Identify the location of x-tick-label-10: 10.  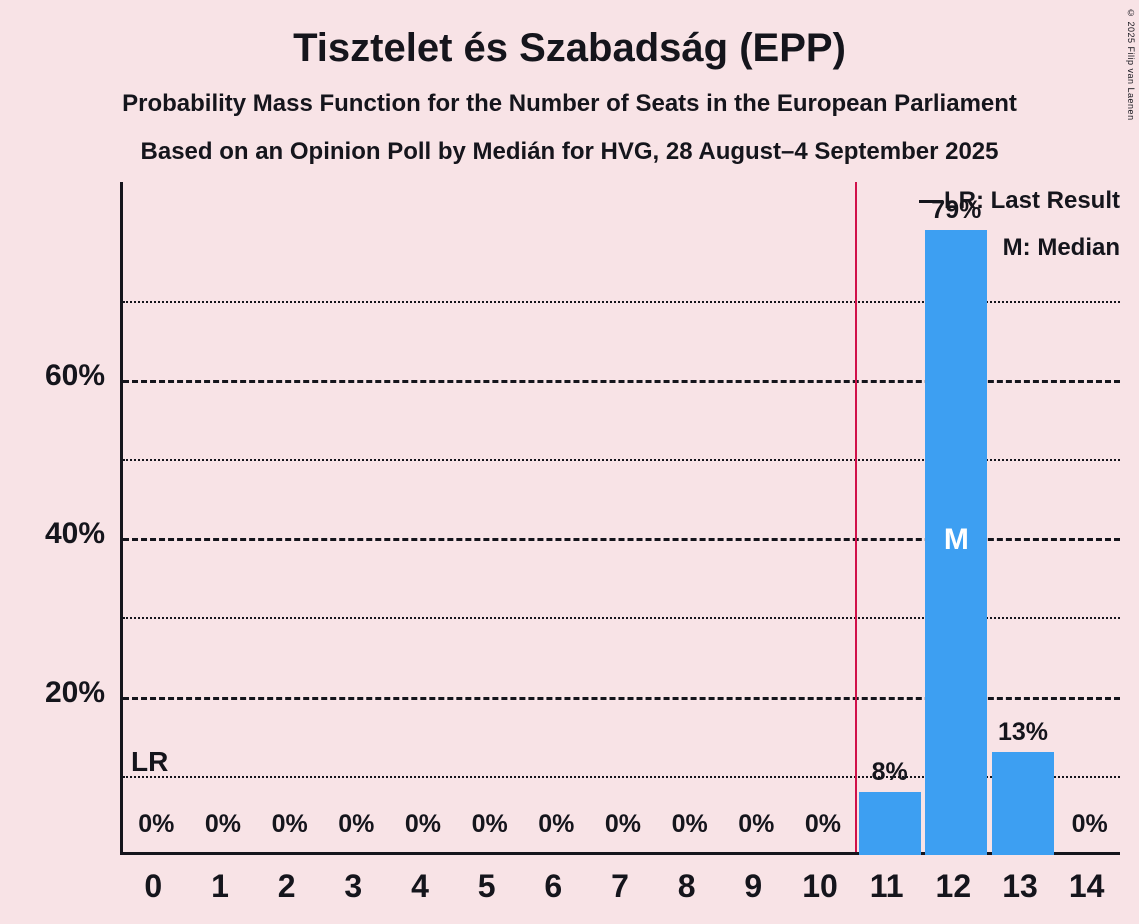
(820, 886).